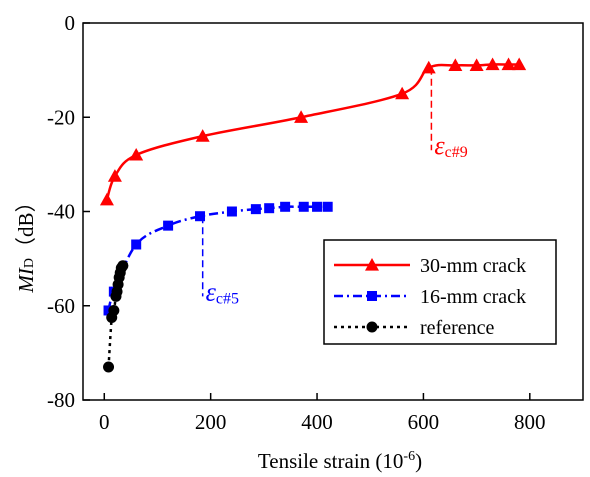 The width and height of the screenshot is (590, 477). I want to click on x-axis-title-exponent: -6, so click(409, 456).